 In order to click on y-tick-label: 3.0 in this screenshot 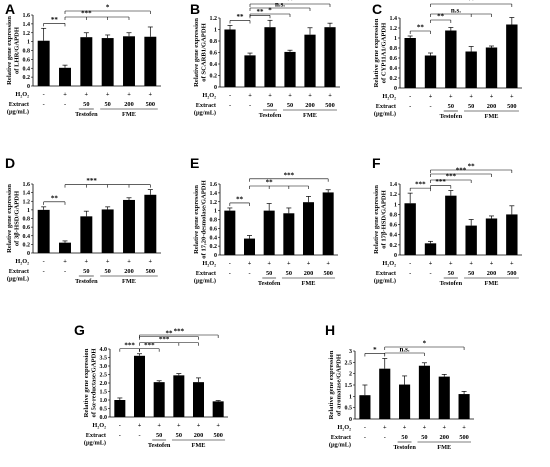, I will do `click(104, 367)`.